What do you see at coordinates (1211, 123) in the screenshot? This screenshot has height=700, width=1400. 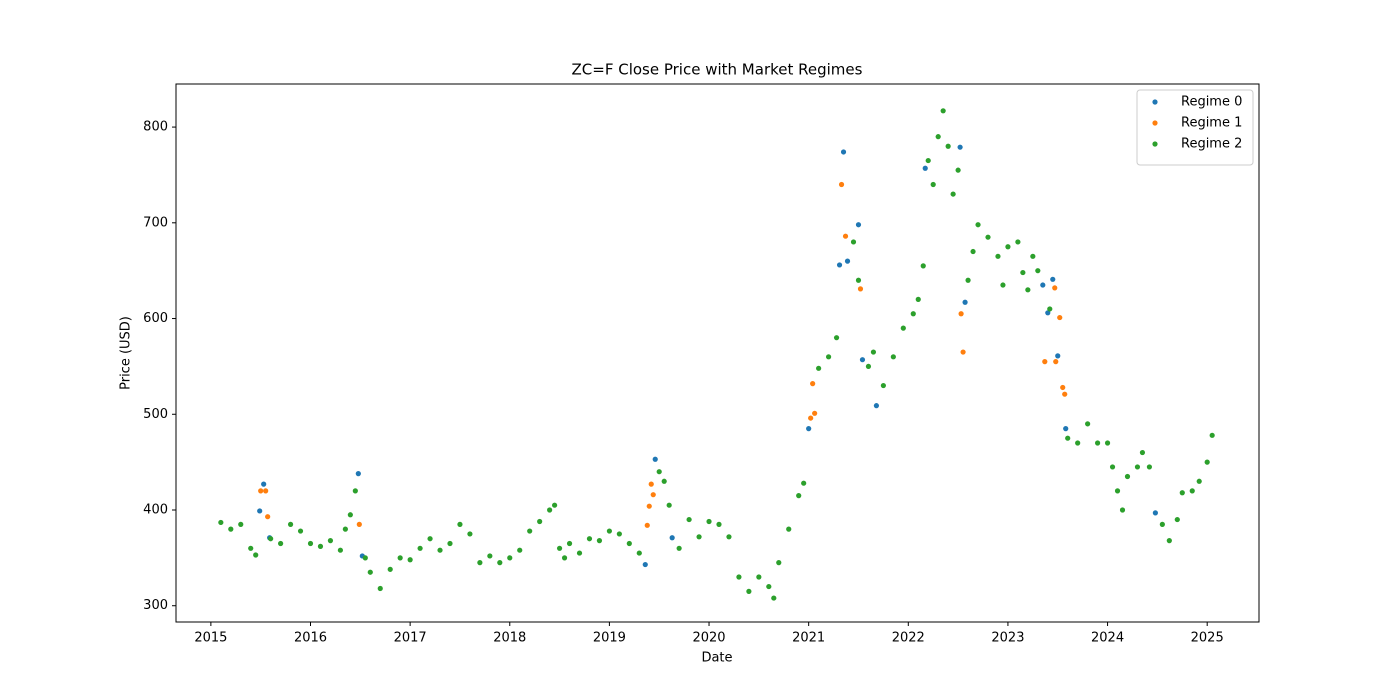 I see `legend-label: Regime 1` at bounding box center [1211, 123].